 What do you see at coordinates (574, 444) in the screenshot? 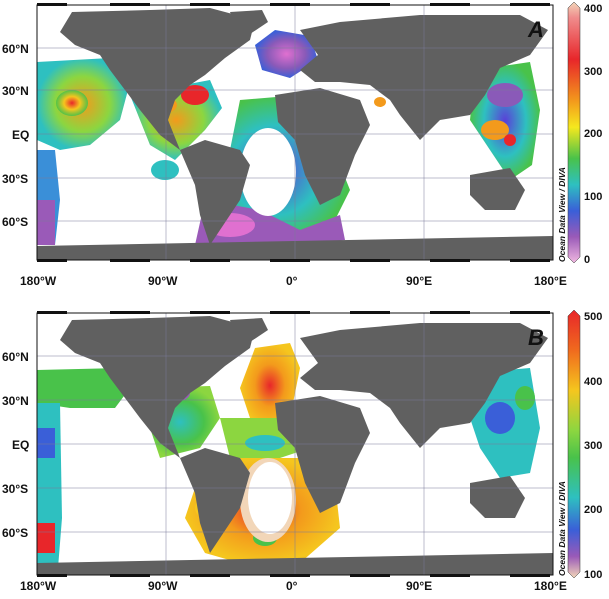
I see `colorbar-b` at bounding box center [574, 444].